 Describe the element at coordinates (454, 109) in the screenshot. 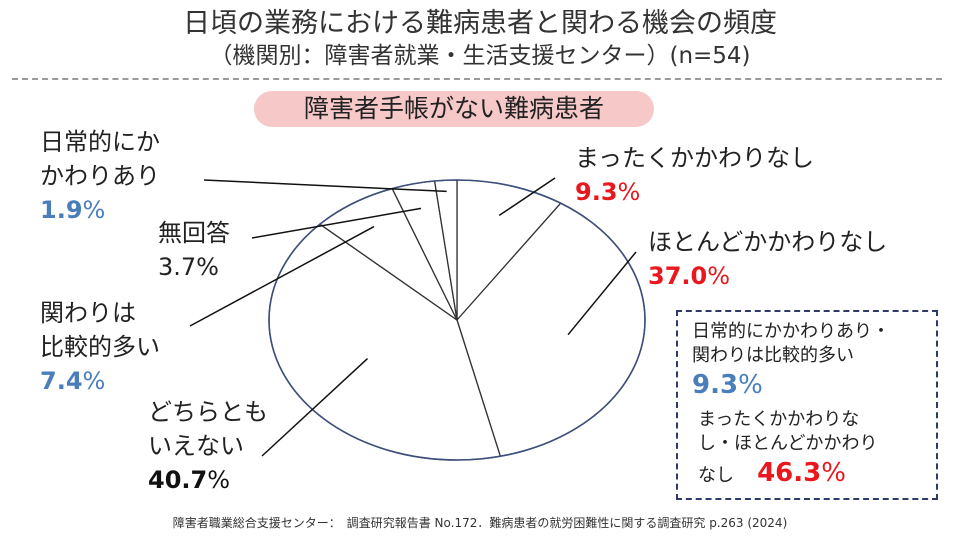

I see `category-pill: 障害者手帳がない難病患者` at that location.